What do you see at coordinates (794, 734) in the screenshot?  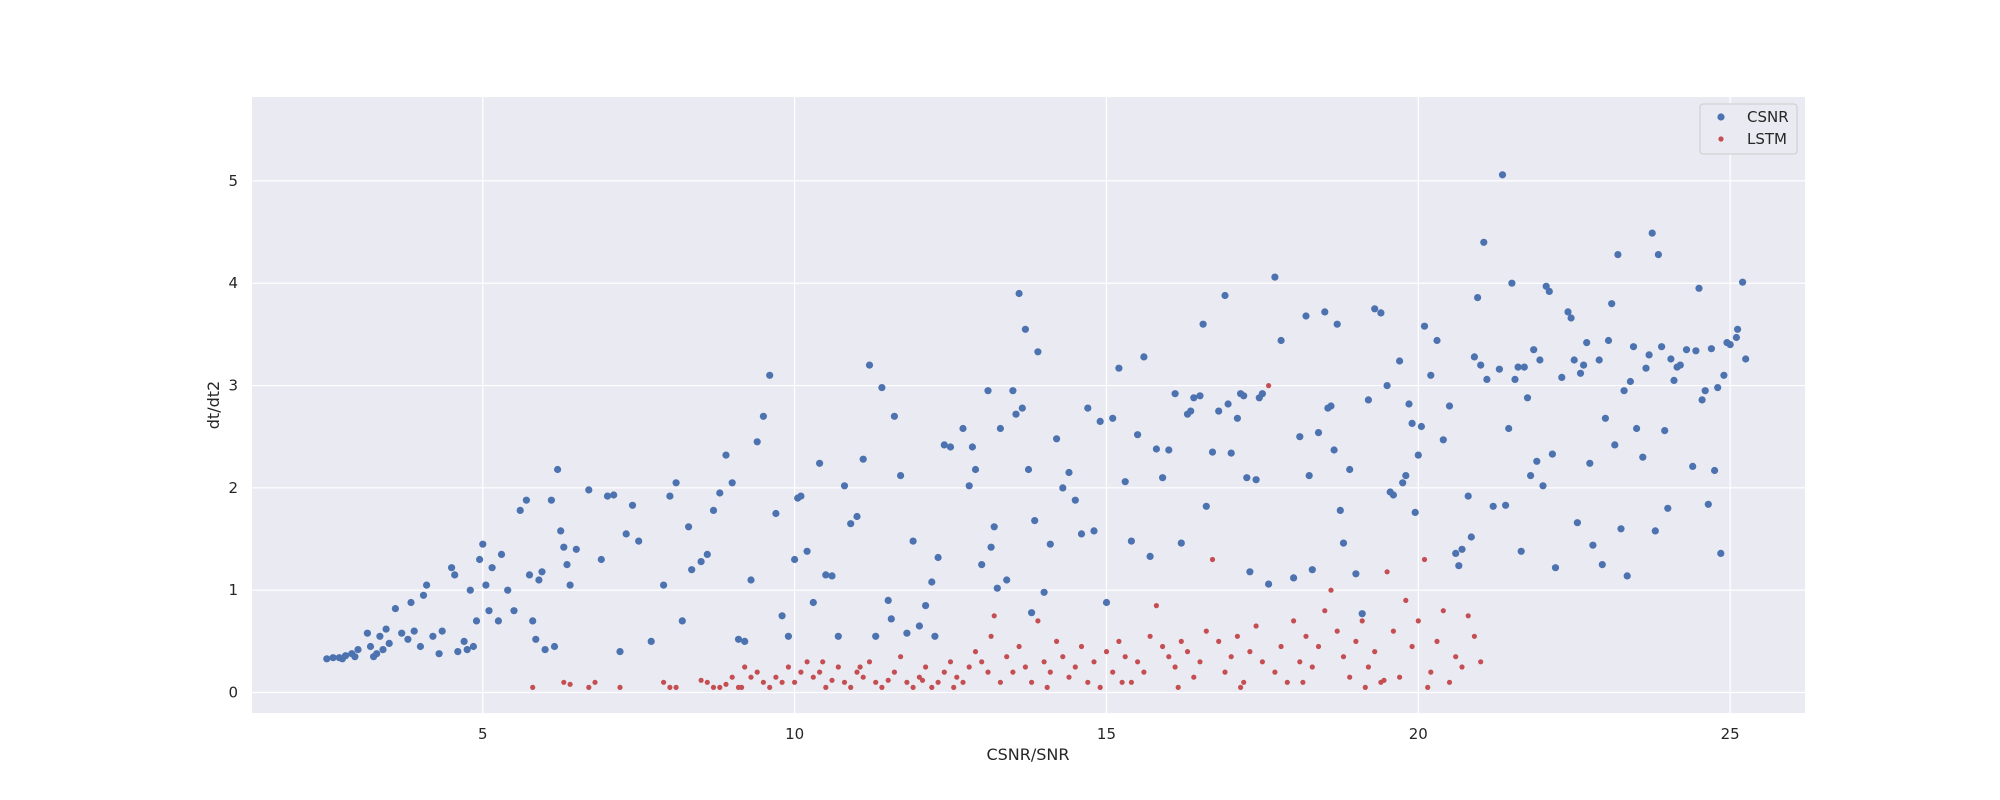 I see `x-tick-label: 10` at bounding box center [794, 734].